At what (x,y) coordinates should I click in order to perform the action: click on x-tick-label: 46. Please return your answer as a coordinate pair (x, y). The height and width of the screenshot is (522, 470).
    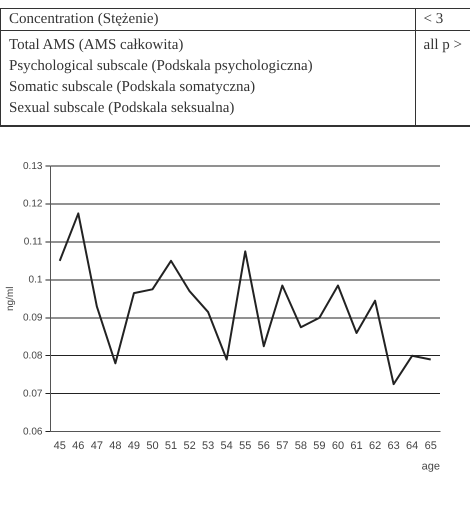
    Looking at the image, I should click on (78, 446).